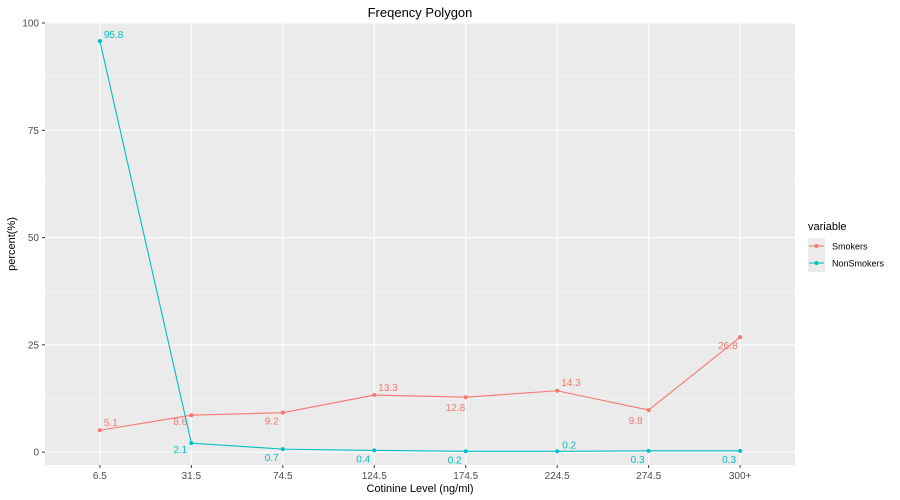 Image resolution: width=900 pixels, height=500 pixels. I want to click on y-tick-label: 75, so click(34, 131).